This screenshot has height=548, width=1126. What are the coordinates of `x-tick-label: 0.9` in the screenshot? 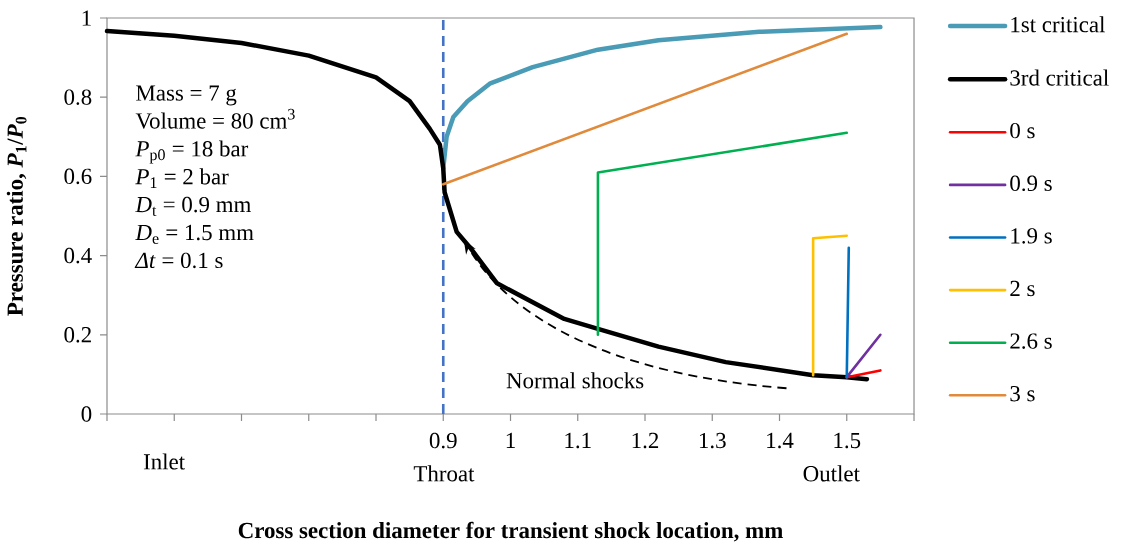 It's located at (443, 440).